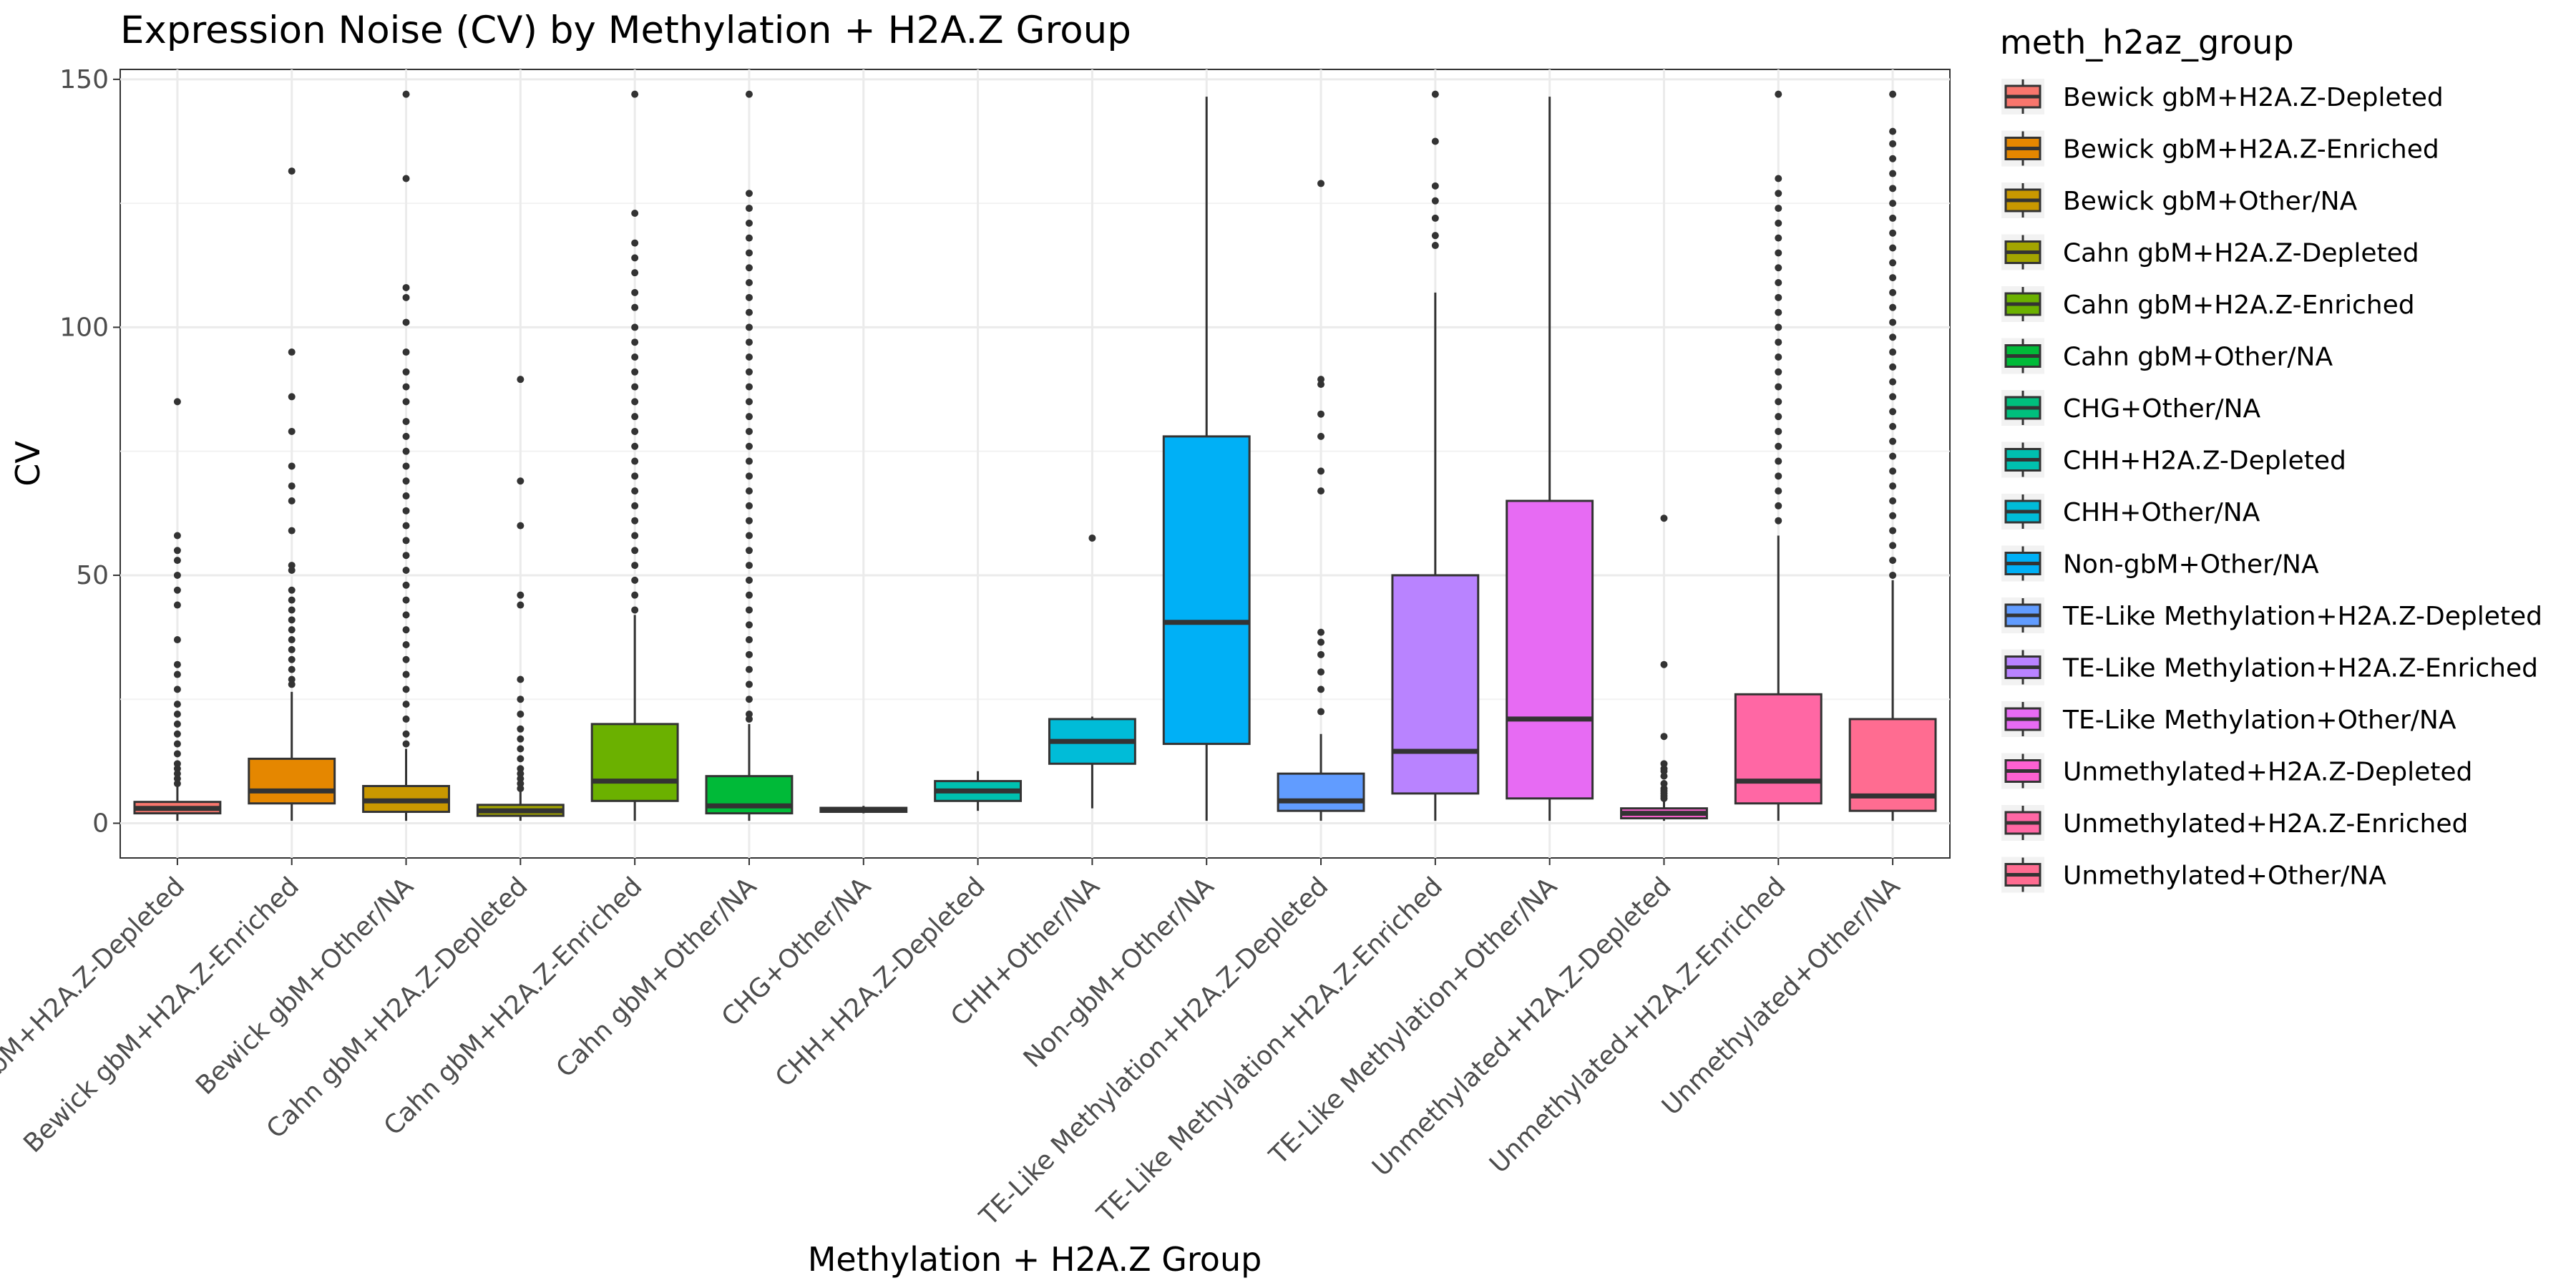 The image size is (2576, 1288). I want to click on legend-item: Cahn gbM+Other/NA, so click(2167, 356).